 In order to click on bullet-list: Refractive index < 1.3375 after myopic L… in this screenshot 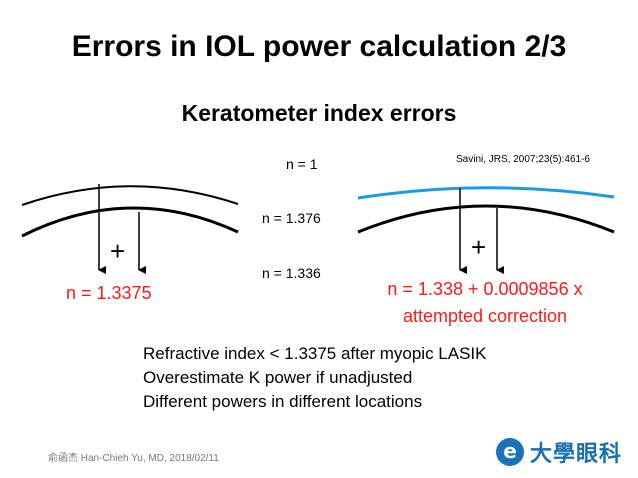, I will do `click(315, 378)`.